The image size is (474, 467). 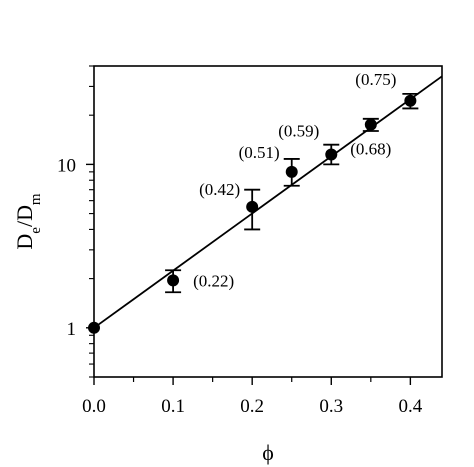 I want to click on y-axis-title-text: De/Dm, so click(x=28, y=221).